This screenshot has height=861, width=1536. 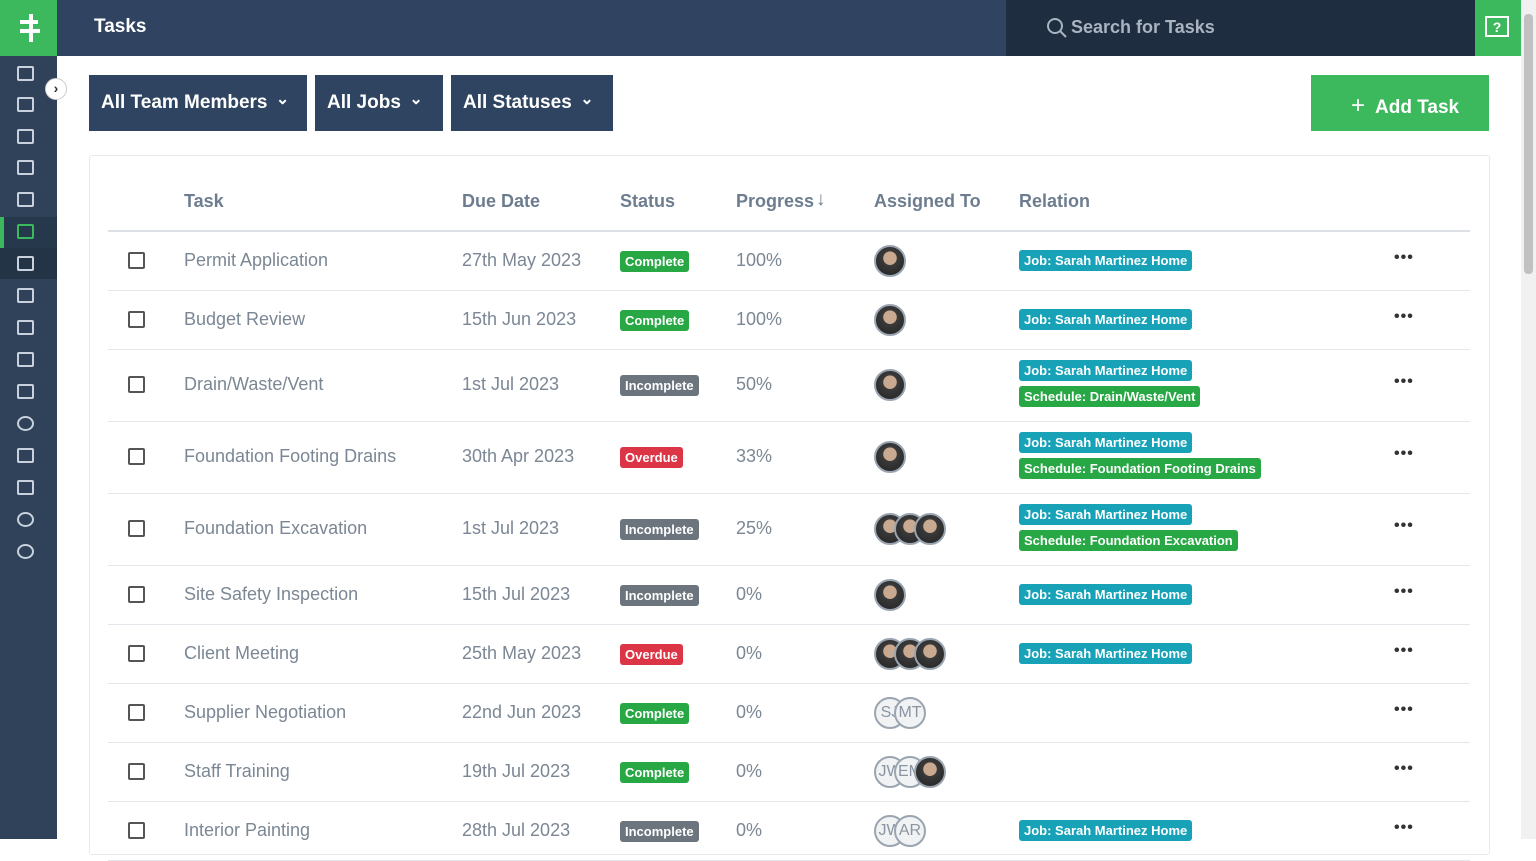 I want to click on filter-dropdown: All Statuses ⌄, so click(x=532, y=103).